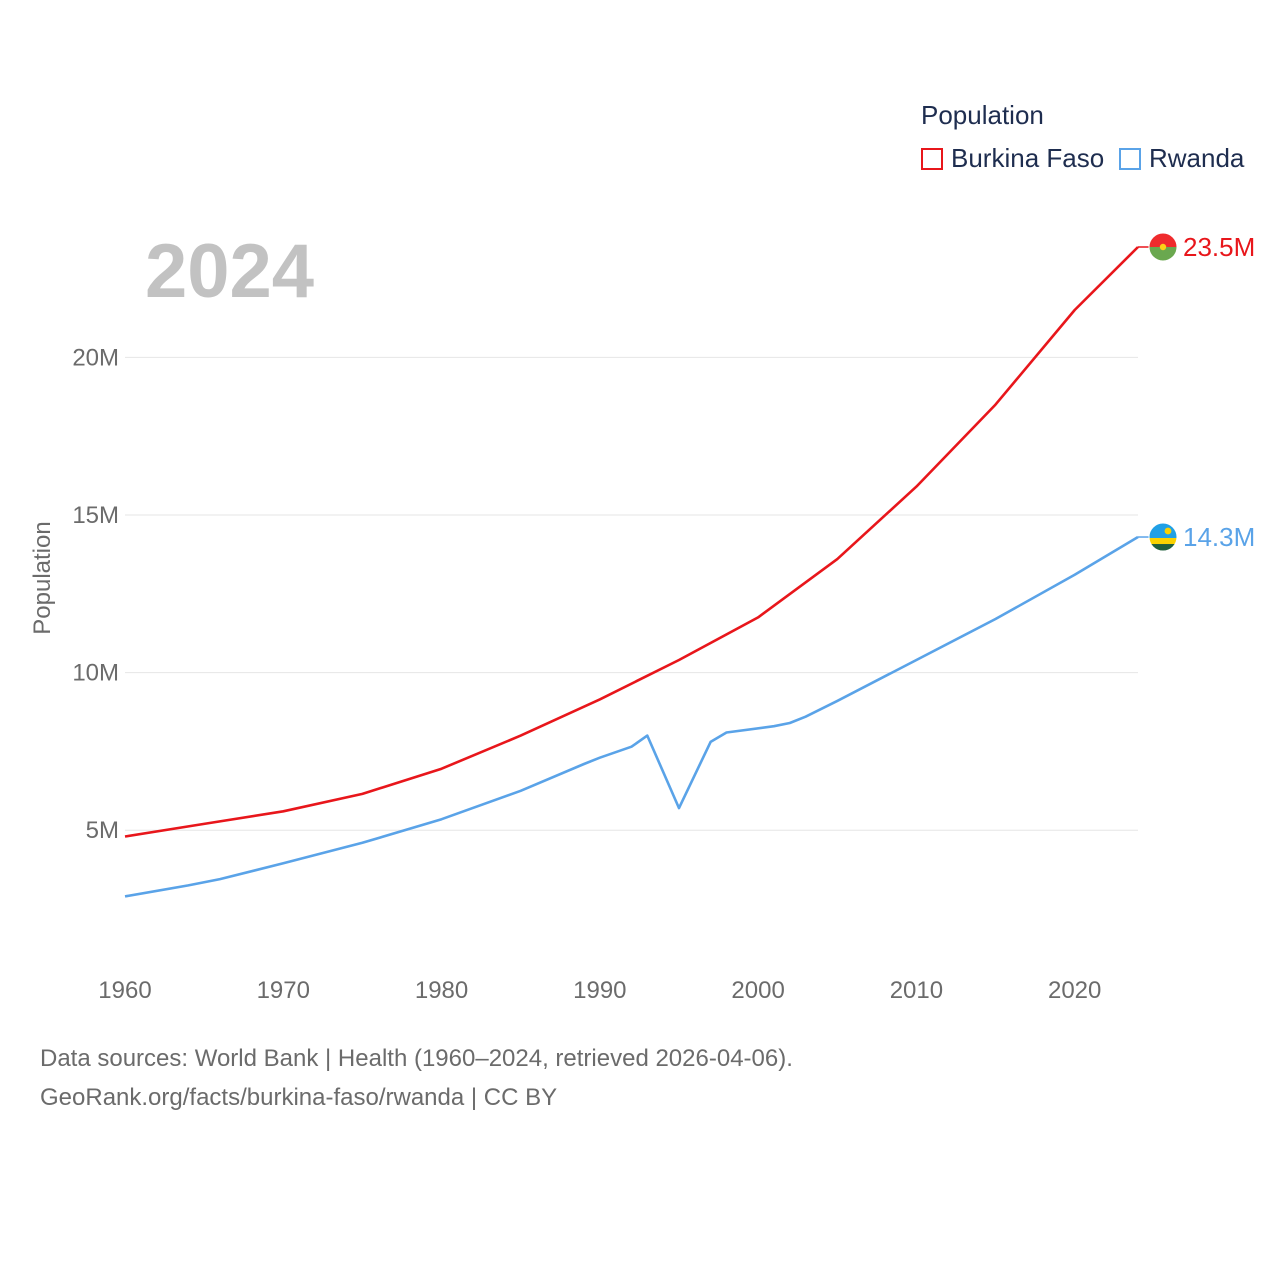 The width and height of the screenshot is (1280, 1280). Describe the element at coordinates (1163, 240) in the screenshot. I see `flag-stripe-red` at that location.